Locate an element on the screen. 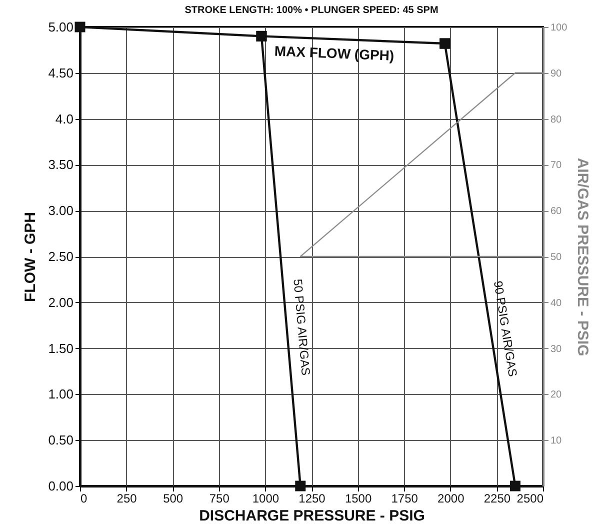  y2-tick-label: 20 is located at coordinates (556, 395).